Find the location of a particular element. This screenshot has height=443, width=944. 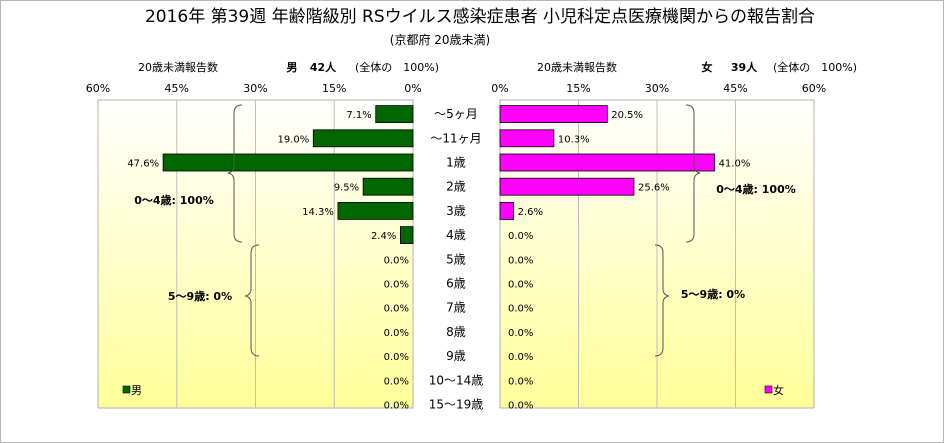

right-x-tick-label: 30% is located at coordinates (657, 88).